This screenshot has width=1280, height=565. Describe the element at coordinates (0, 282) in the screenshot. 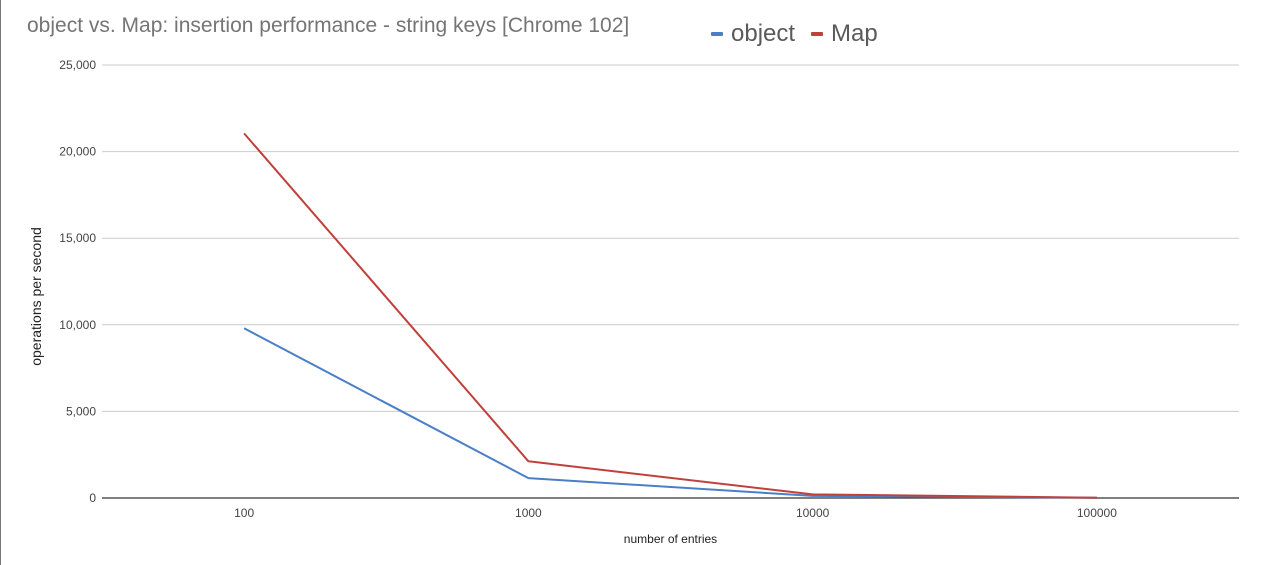

I see `window-edge` at that location.